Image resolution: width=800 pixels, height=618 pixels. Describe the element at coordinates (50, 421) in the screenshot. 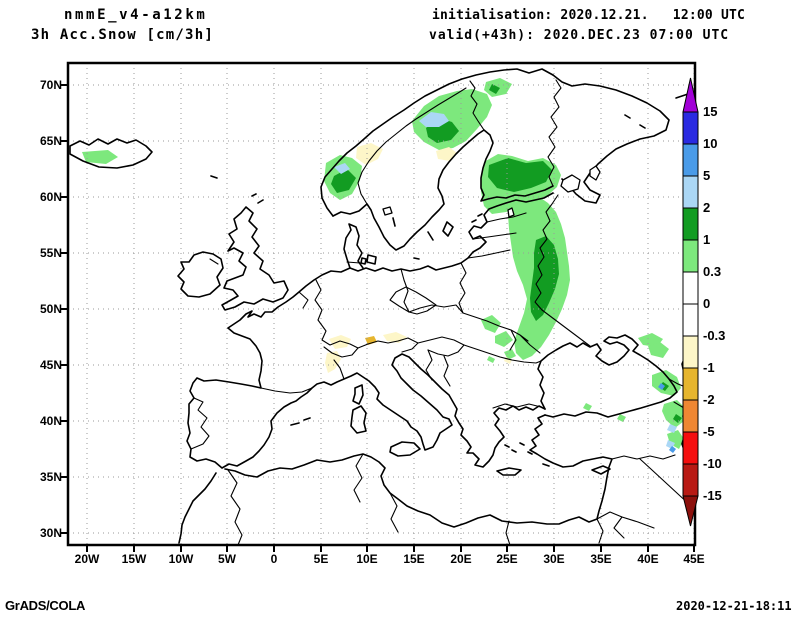

I see `lat-tick-label: 40N` at that location.